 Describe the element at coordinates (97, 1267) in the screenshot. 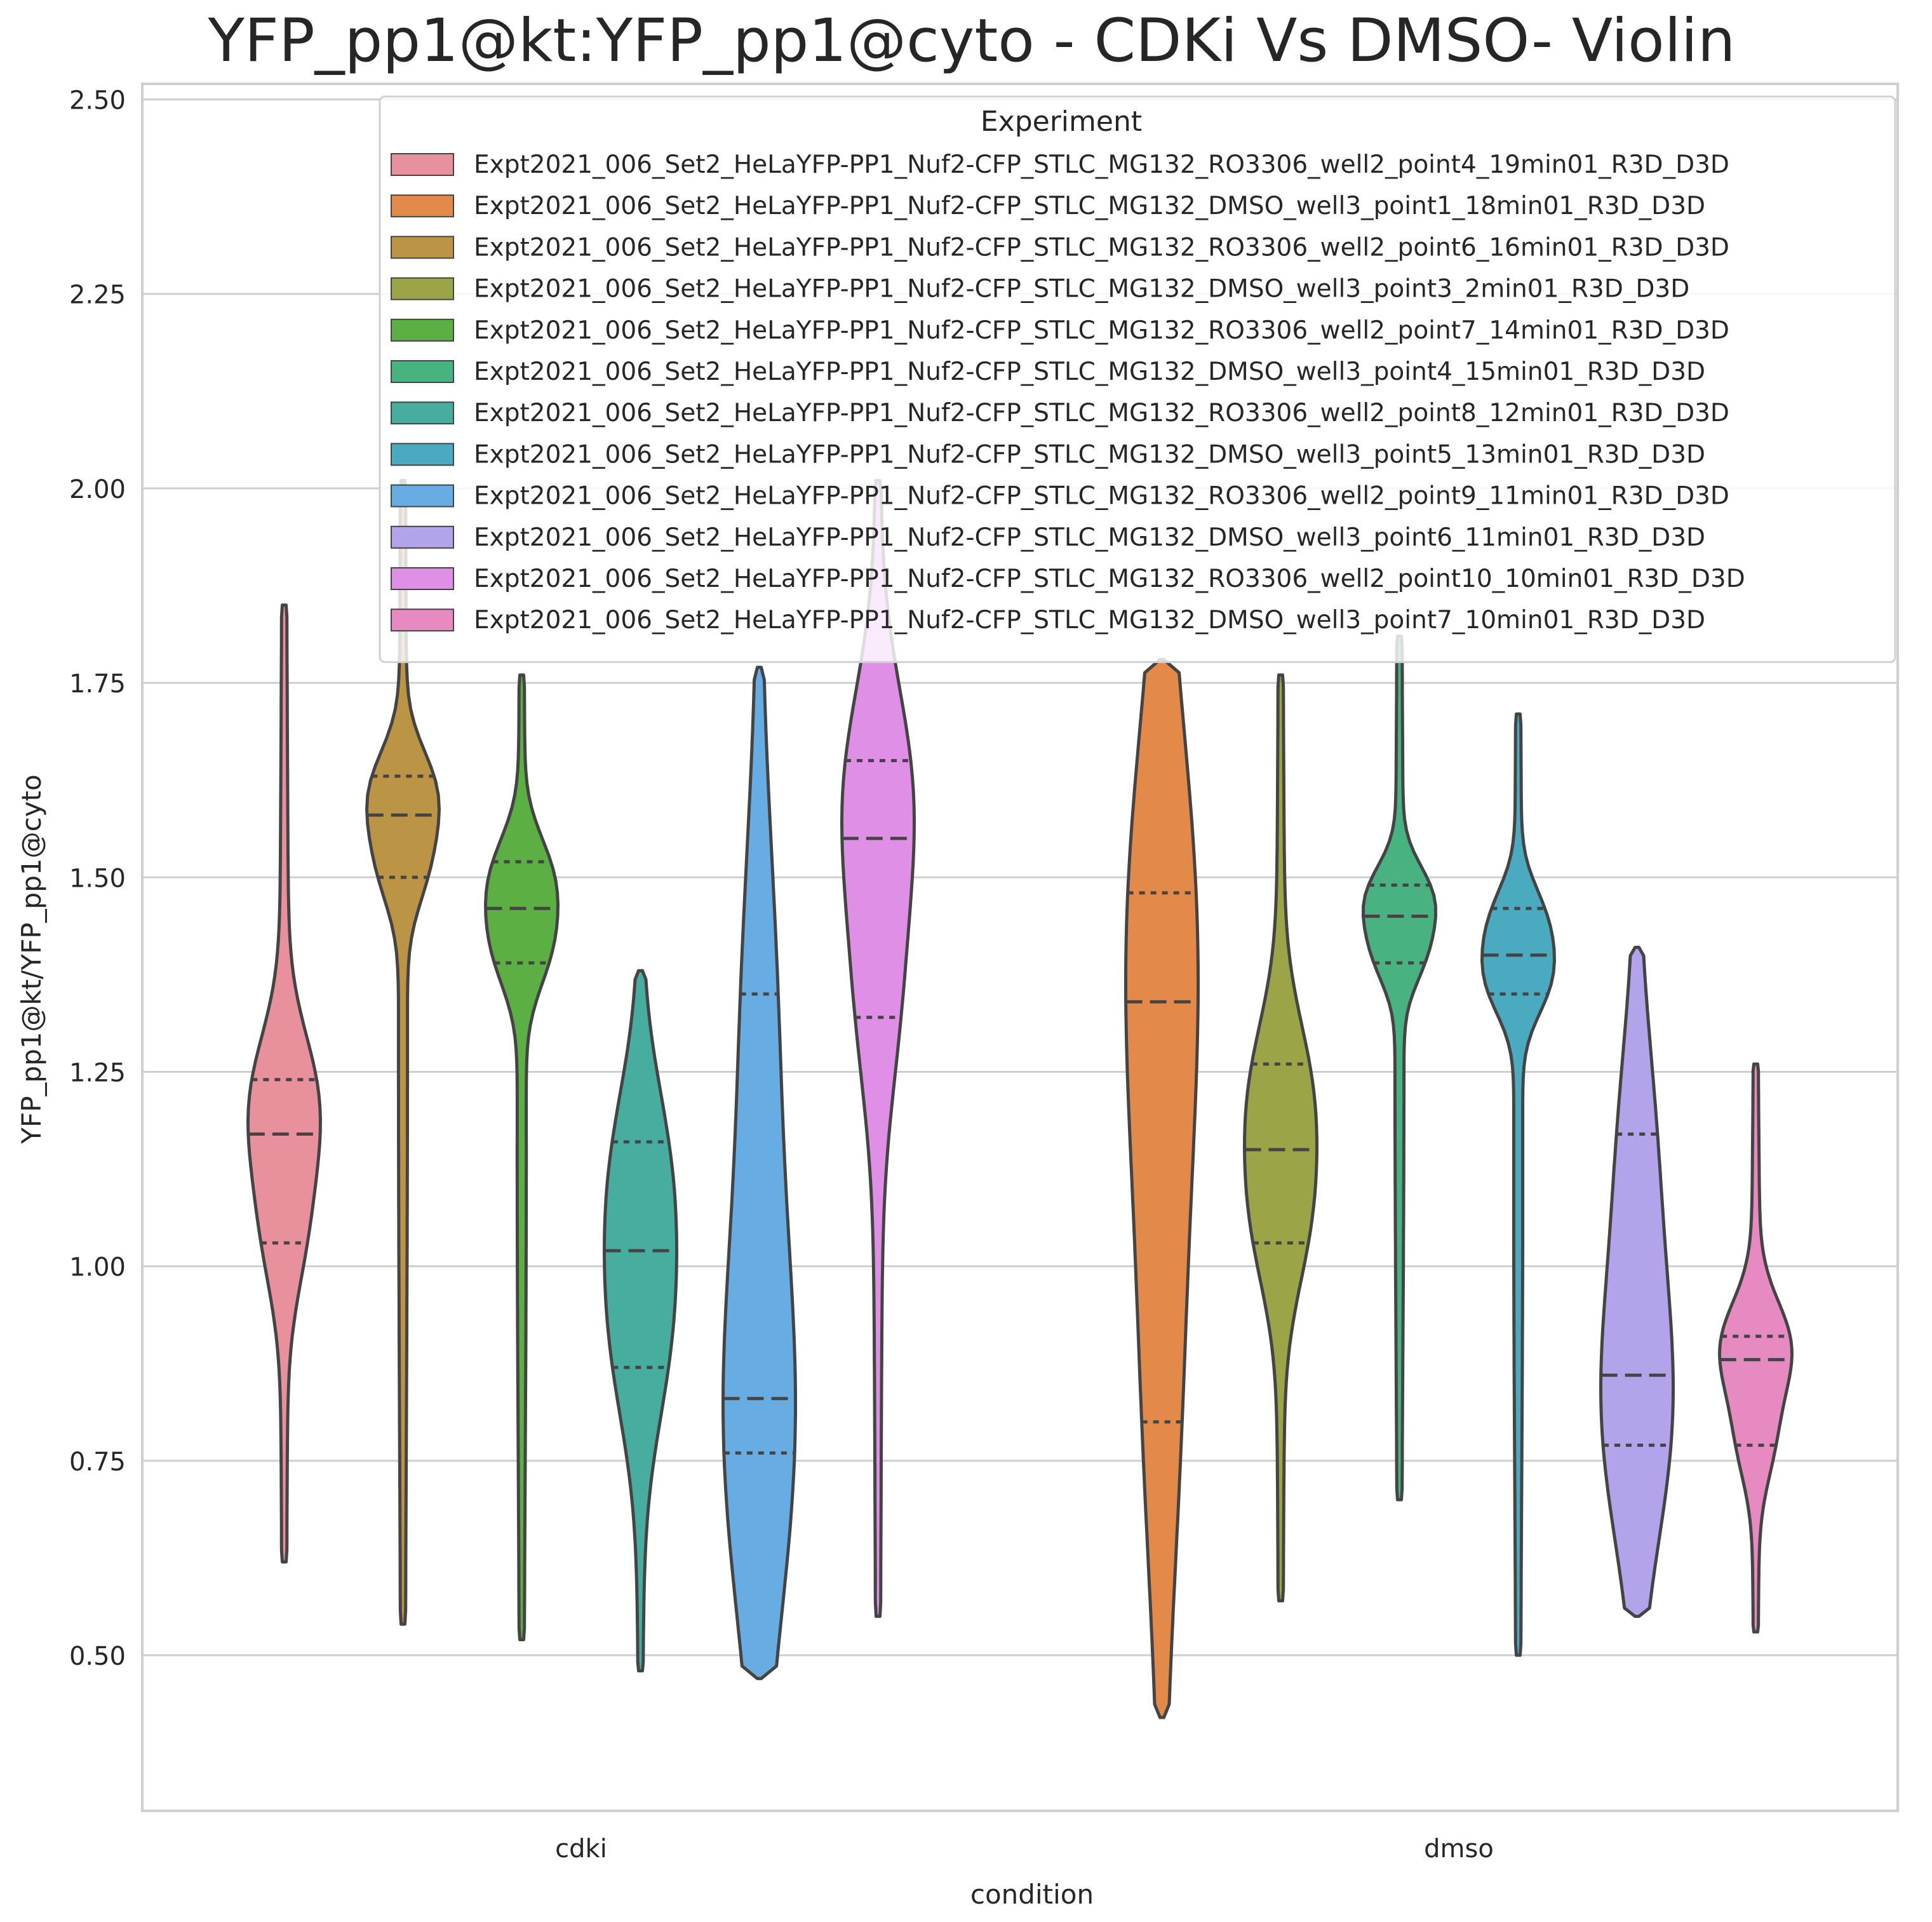

I see `y-tick-label: 1.00` at that location.